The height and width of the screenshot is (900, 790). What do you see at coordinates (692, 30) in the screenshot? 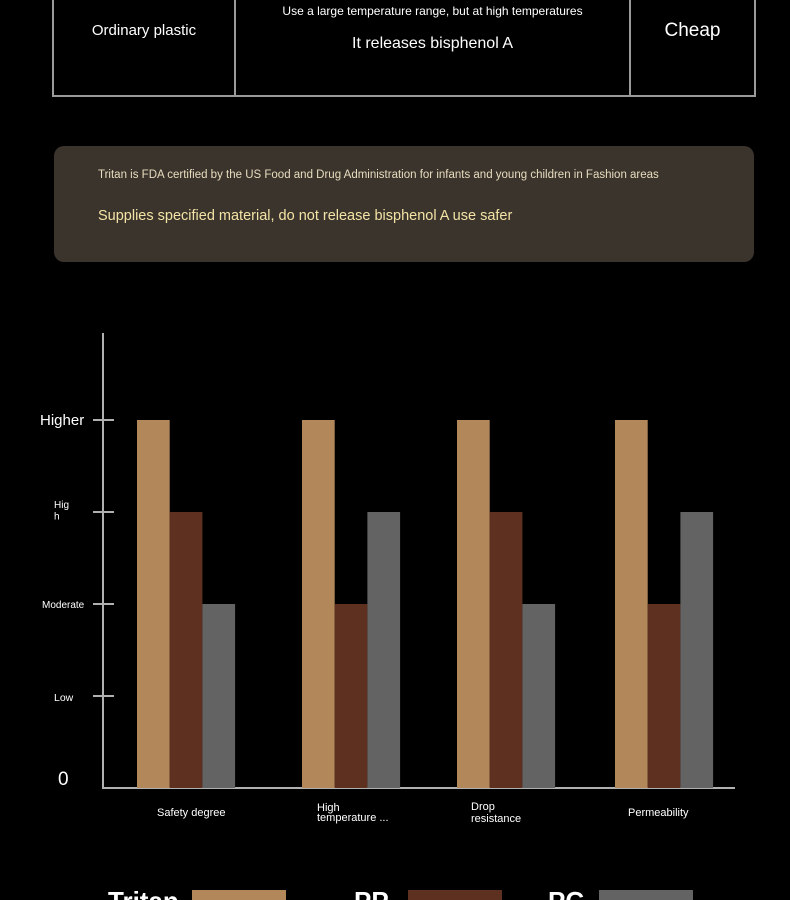
I see `price-text: Cheap` at bounding box center [692, 30].